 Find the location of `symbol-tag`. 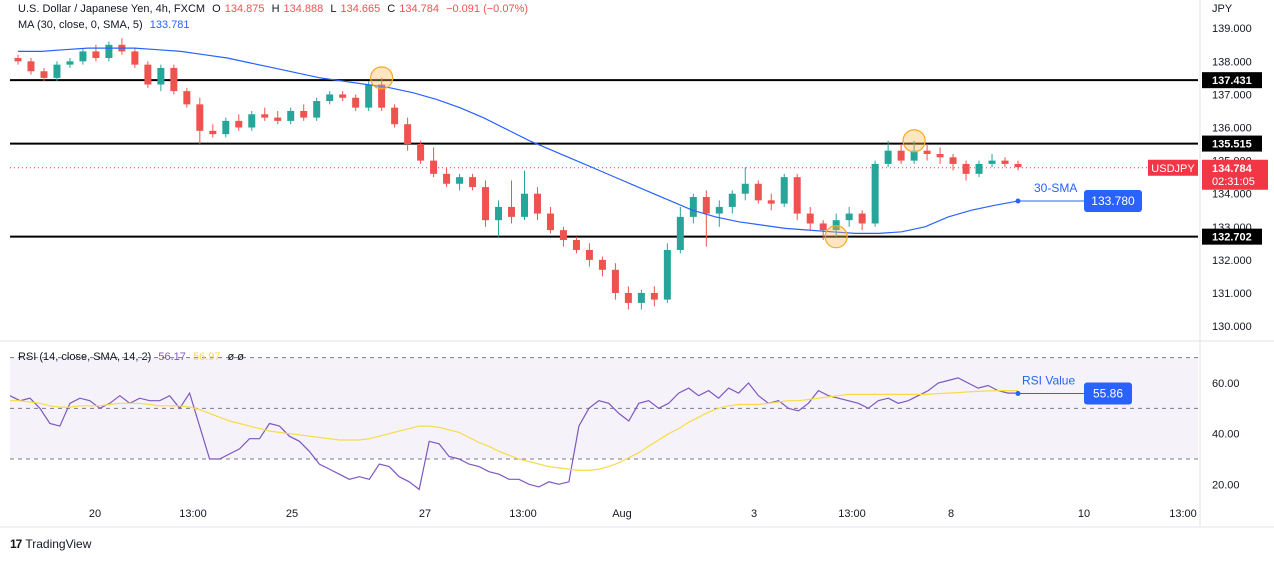

symbol-tag is located at coordinates (1173, 167).